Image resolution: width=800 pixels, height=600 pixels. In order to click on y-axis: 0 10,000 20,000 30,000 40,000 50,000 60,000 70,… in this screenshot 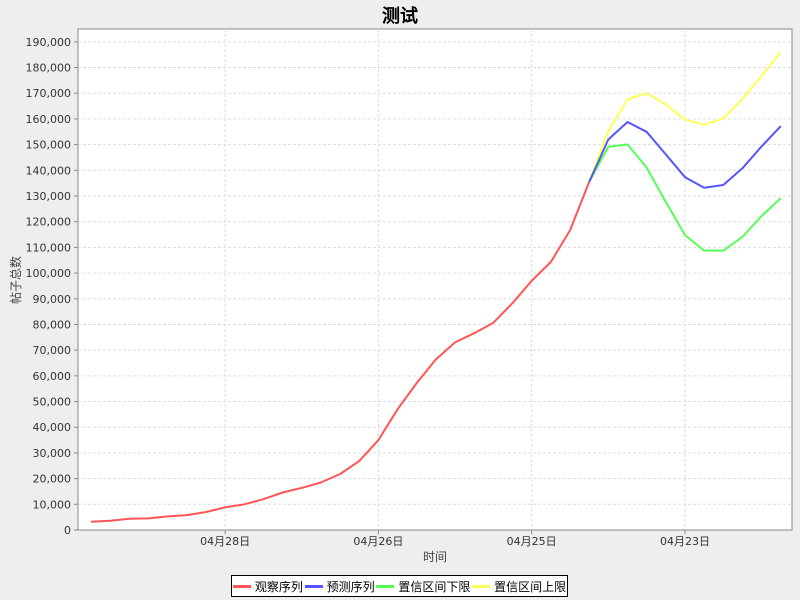, I will do `click(52, 286)`.